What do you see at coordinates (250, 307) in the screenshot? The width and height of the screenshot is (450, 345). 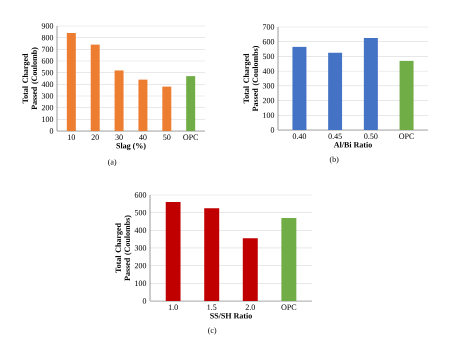 I see `x-tick-label: 2.0` at bounding box center [250, 307].